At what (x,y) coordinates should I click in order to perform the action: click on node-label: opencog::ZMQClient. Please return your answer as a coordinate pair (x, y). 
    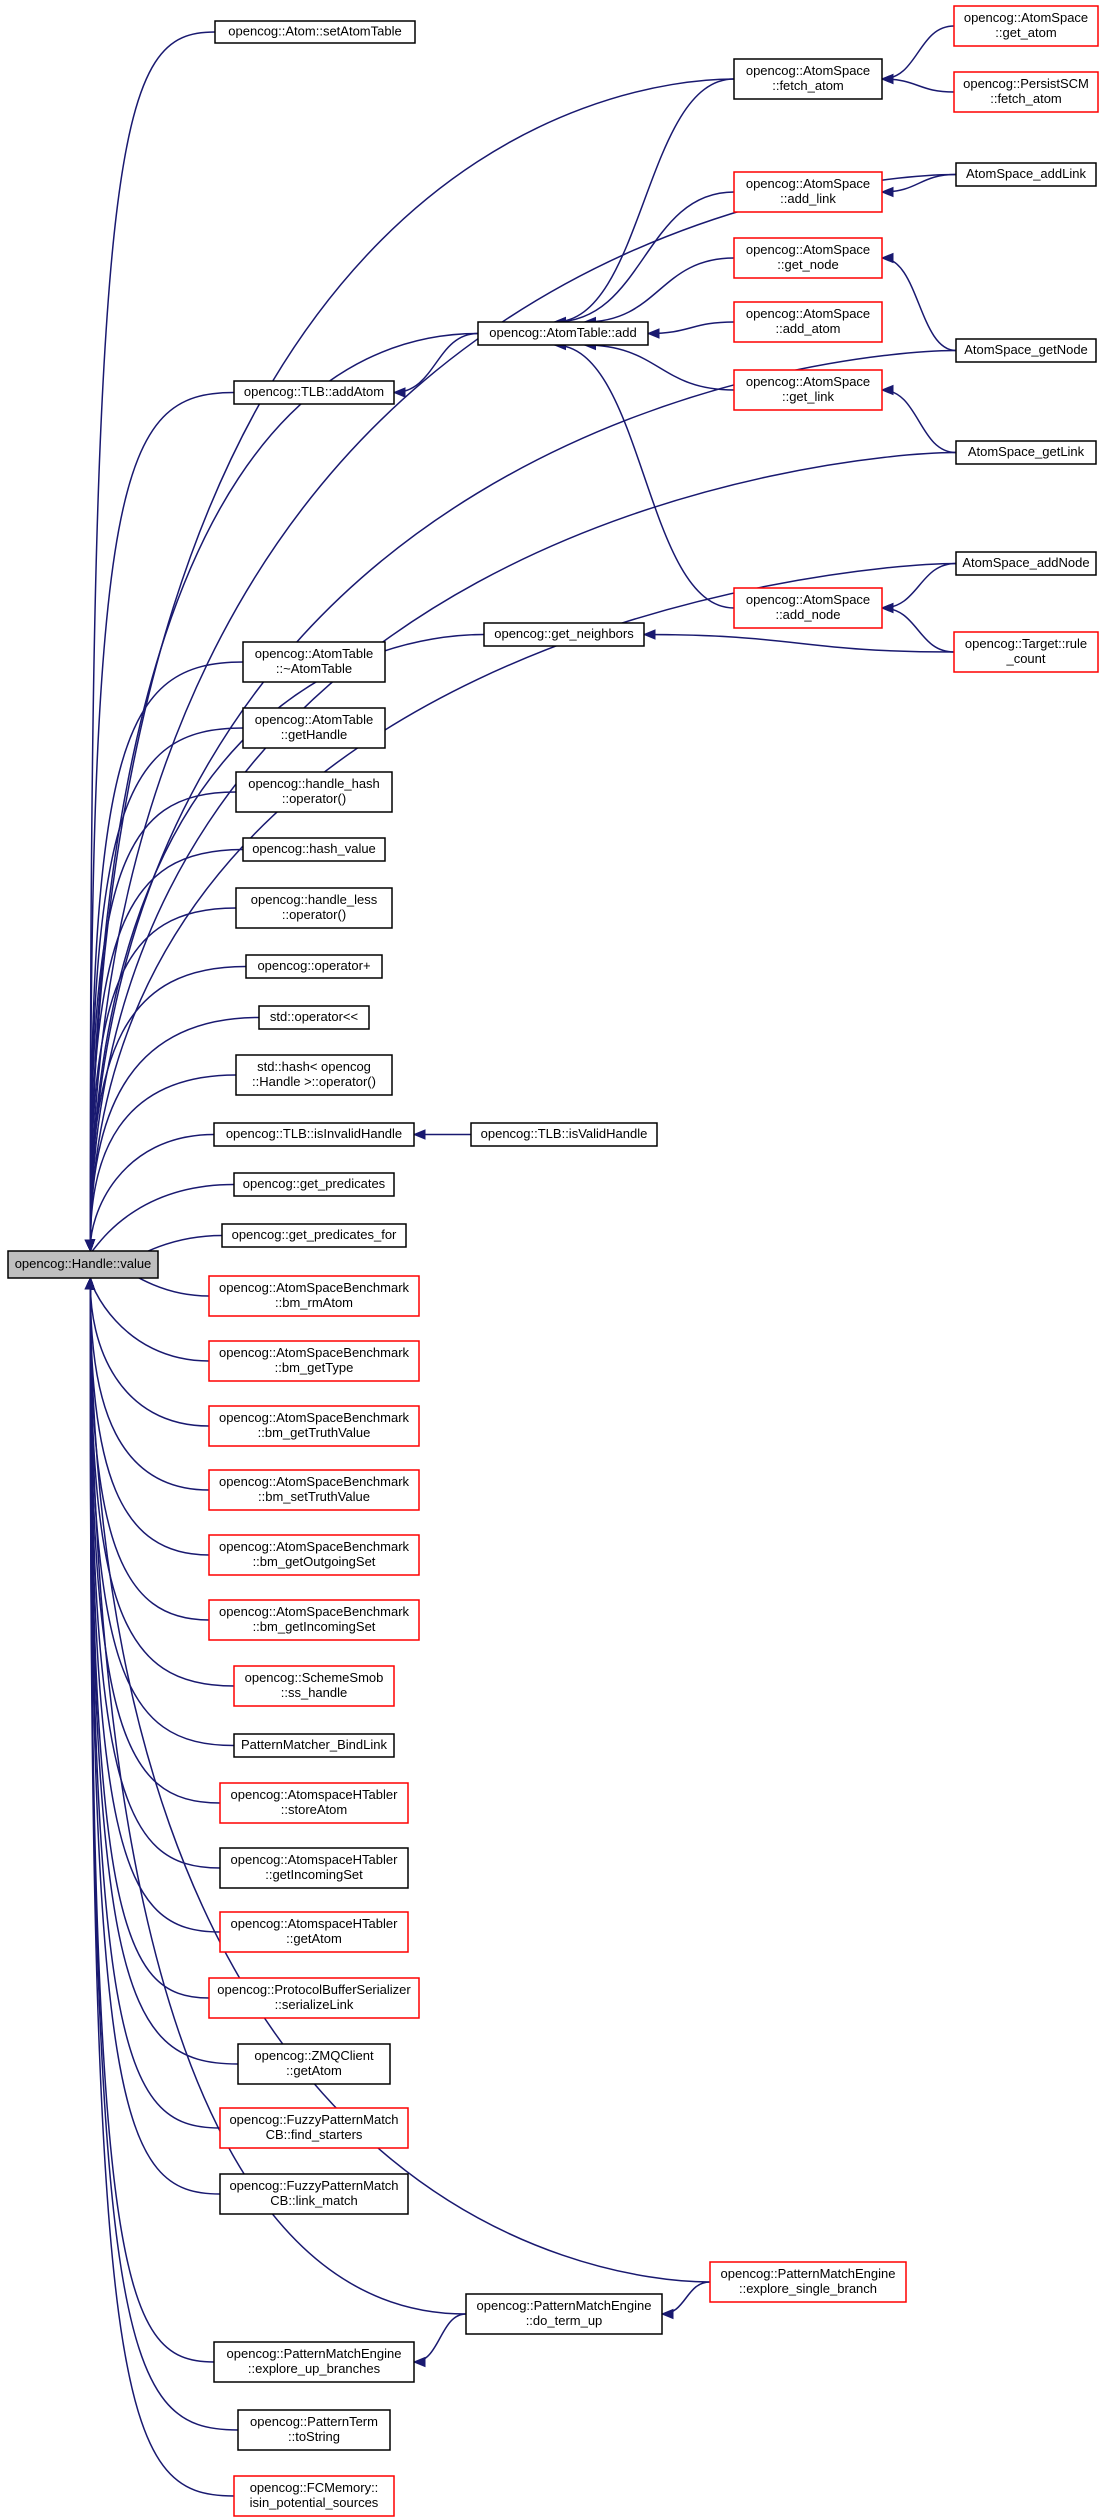
    Looking at the image, I should click on (314, 2055).